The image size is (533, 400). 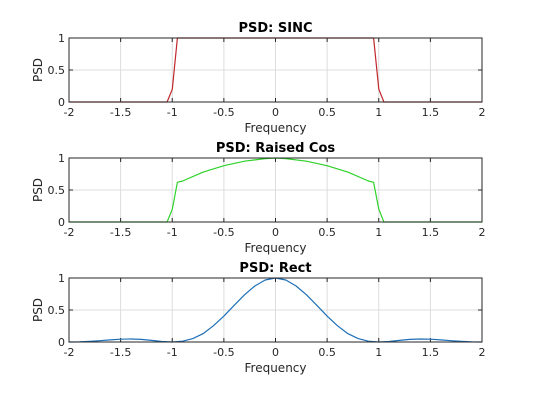 What do you see at coordinates (275, 28) in the screenshot?
I see `chart-title: PSD: SINC` at bounding box center [275, 28].